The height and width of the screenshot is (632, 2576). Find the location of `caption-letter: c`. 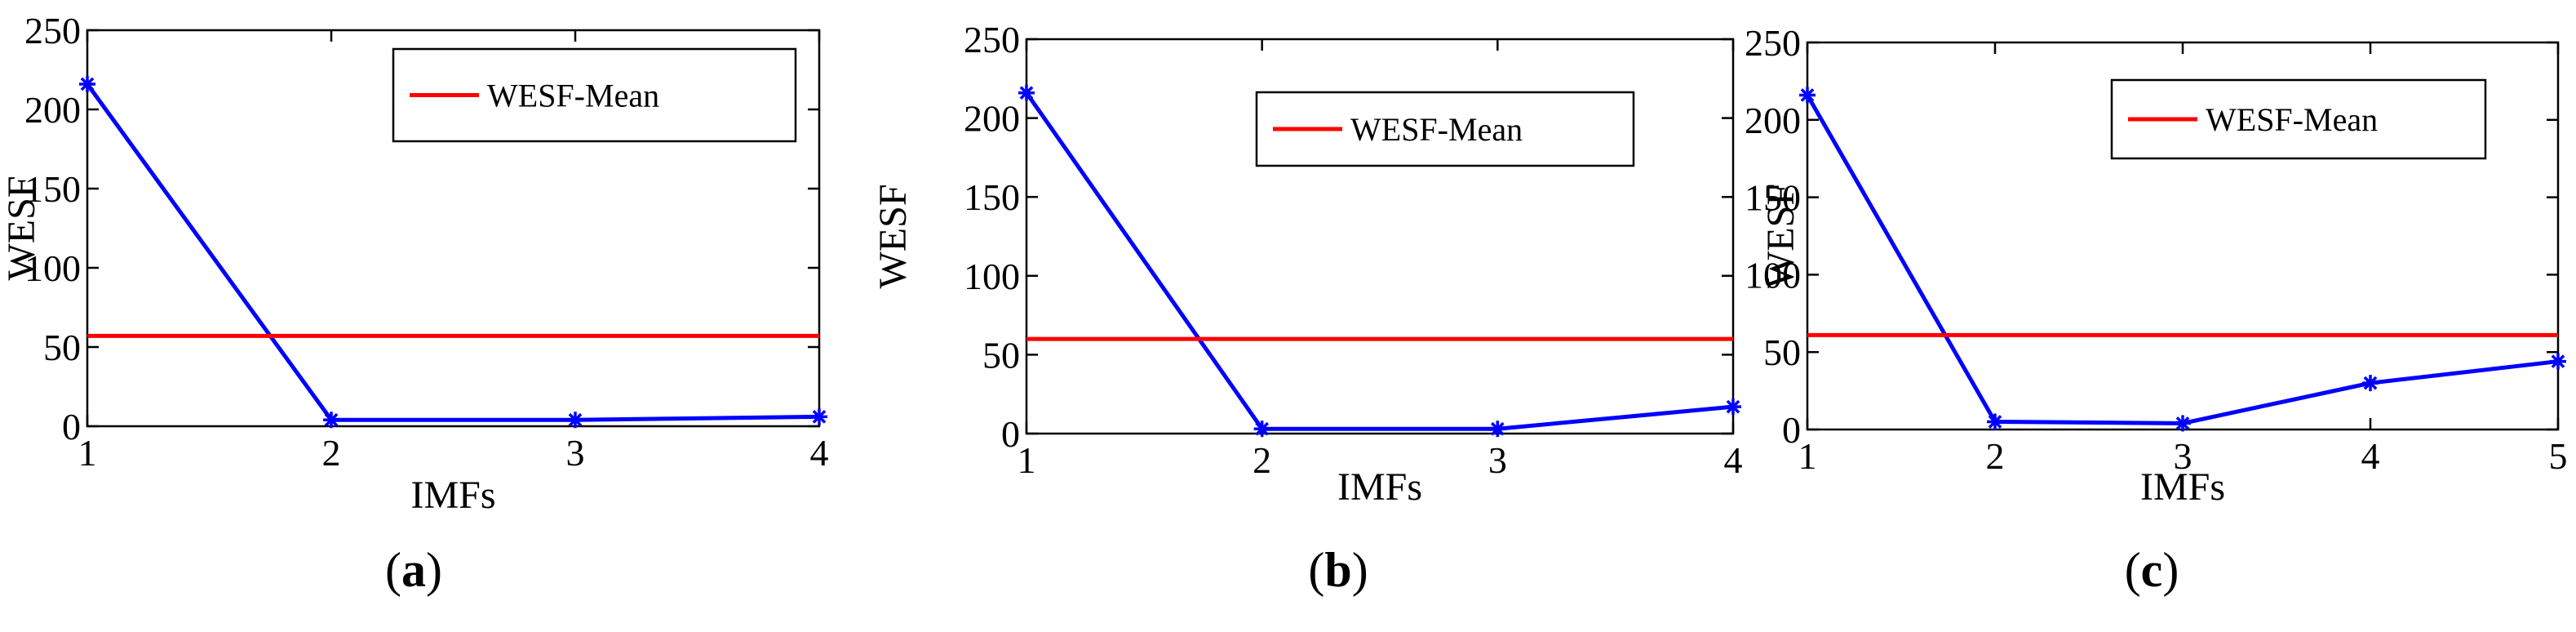

caption-letter: c is located at coordinates (2152, 570).